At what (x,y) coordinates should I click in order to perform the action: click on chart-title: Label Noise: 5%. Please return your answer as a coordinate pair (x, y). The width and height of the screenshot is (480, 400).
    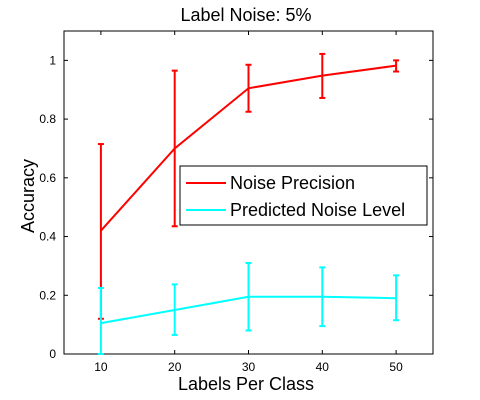
    Looking at the image, I should click on (245, 15).